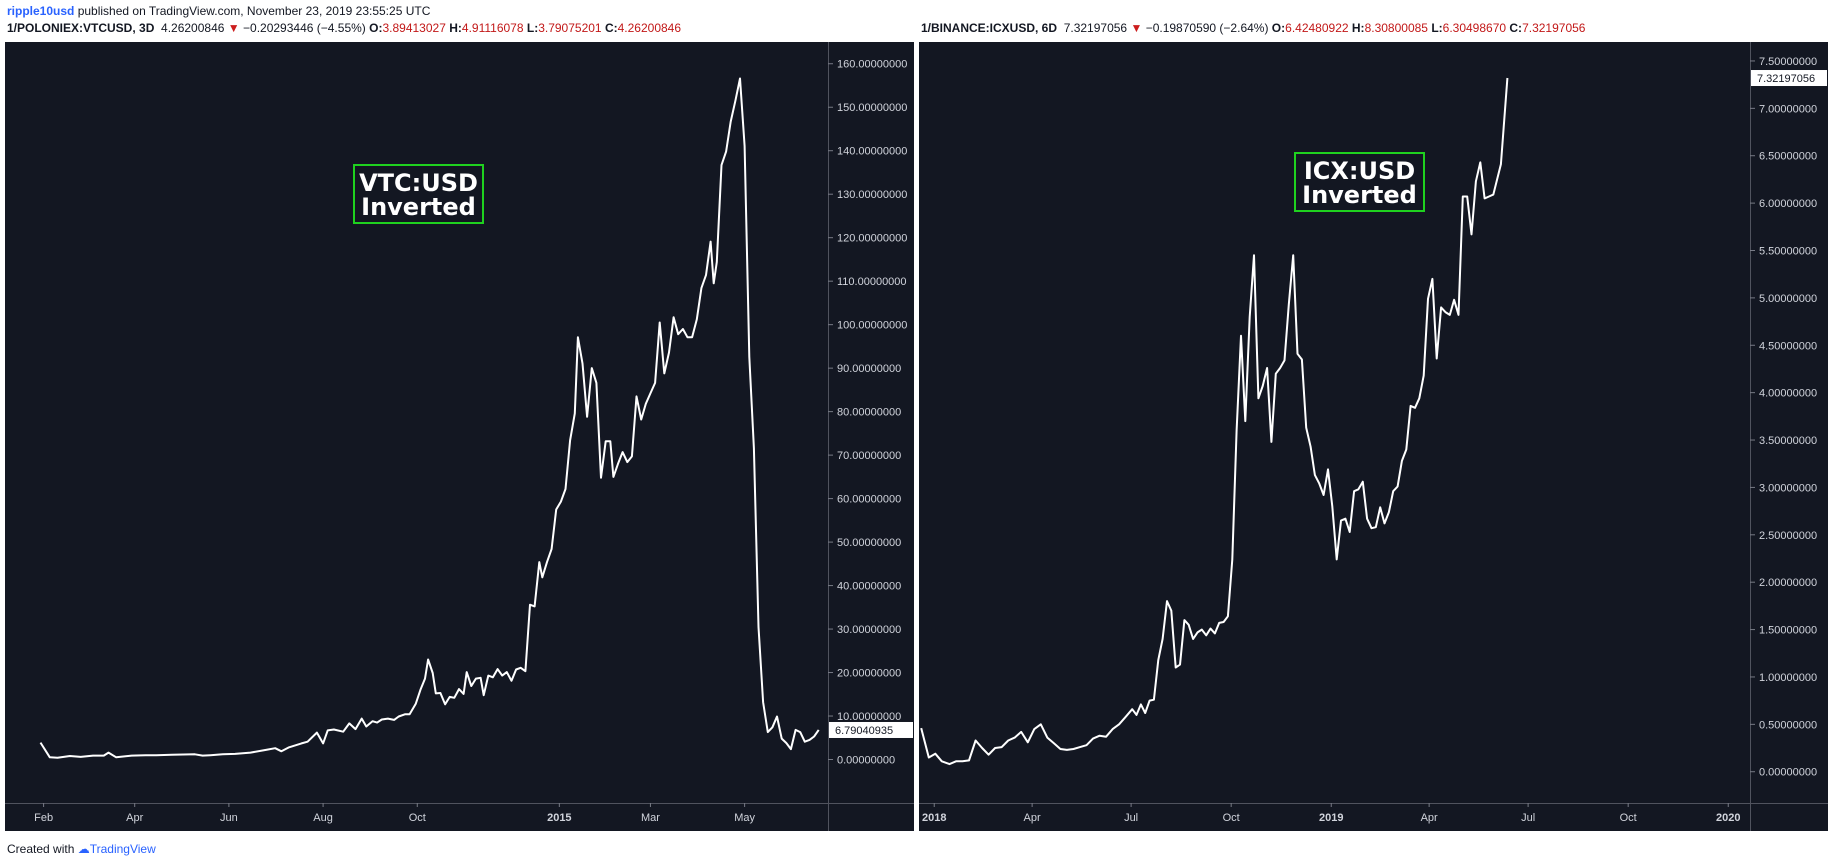 The height and width of the screenshot is (867, 1833). I want to click on y-tick-label: 130.00000000, so click(872, 195).